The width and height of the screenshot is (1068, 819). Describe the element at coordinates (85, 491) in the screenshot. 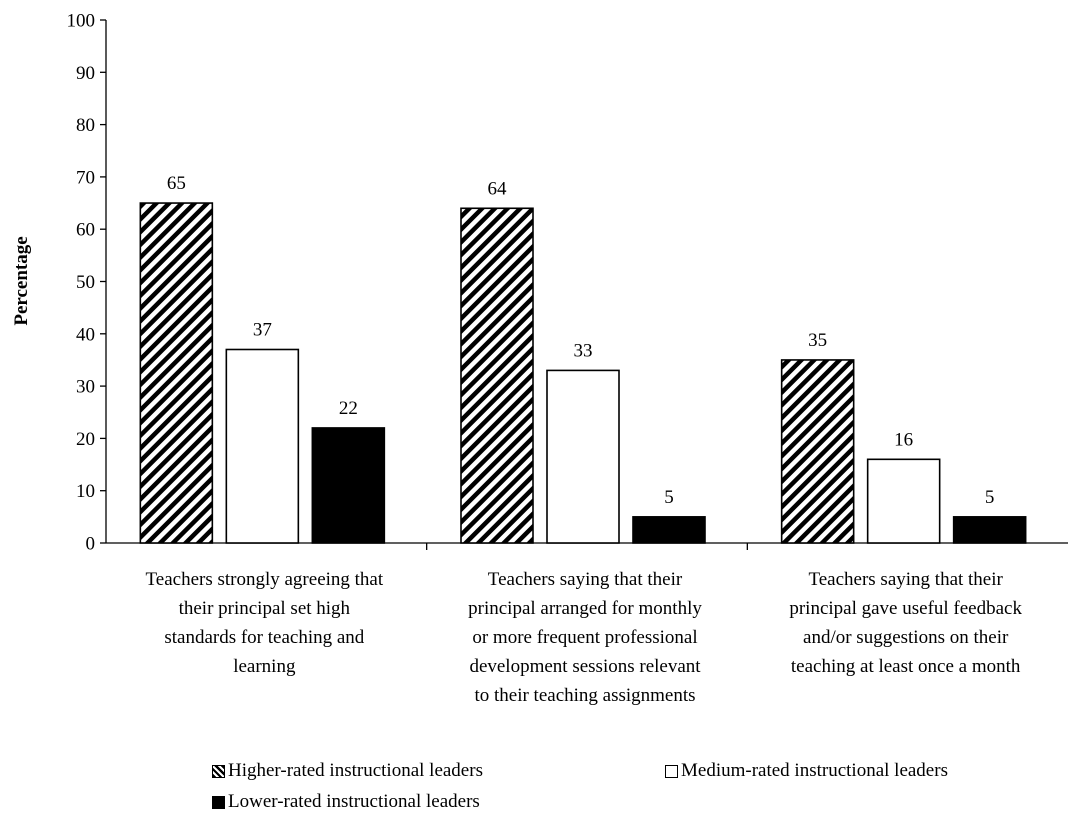

I see `y-tick-label: 10` at that location.